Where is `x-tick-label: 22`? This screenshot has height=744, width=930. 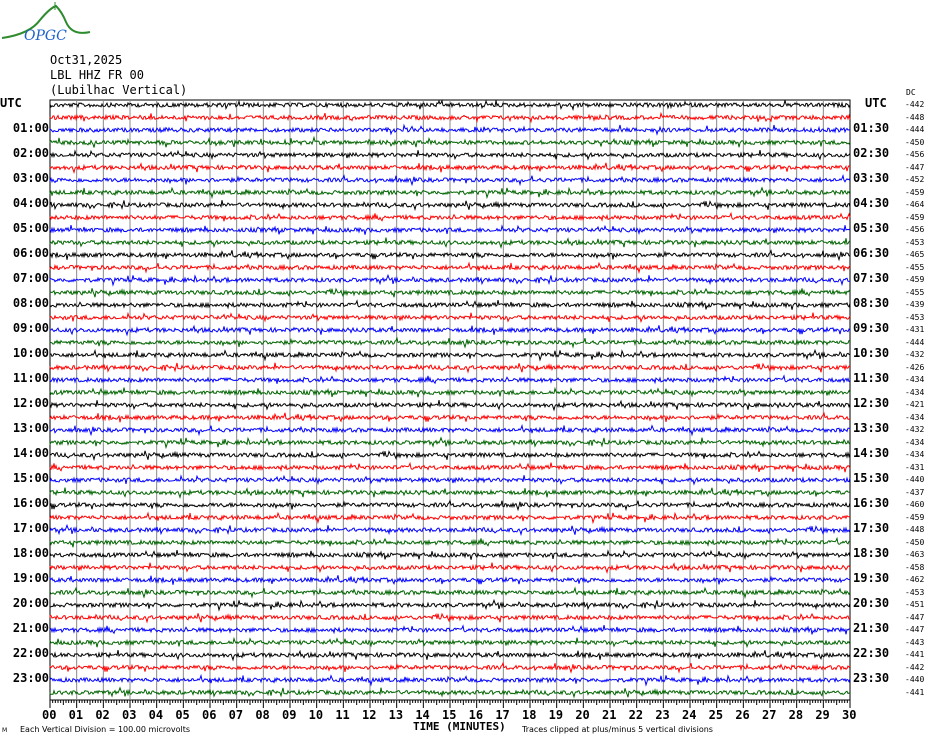 x-tick-label: 22 is located at coordinates (636, 715).